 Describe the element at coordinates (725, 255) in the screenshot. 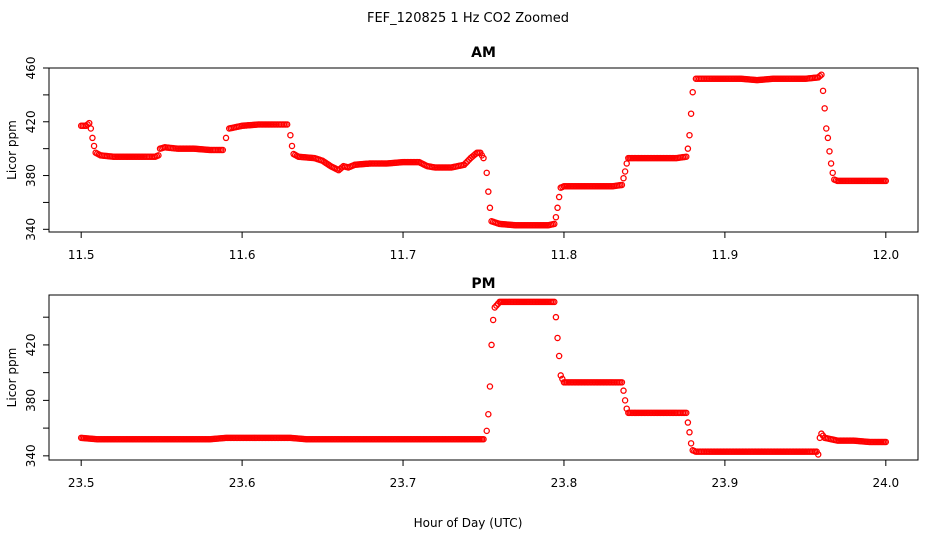

I see `x-tick-label: 11.9` at that location.